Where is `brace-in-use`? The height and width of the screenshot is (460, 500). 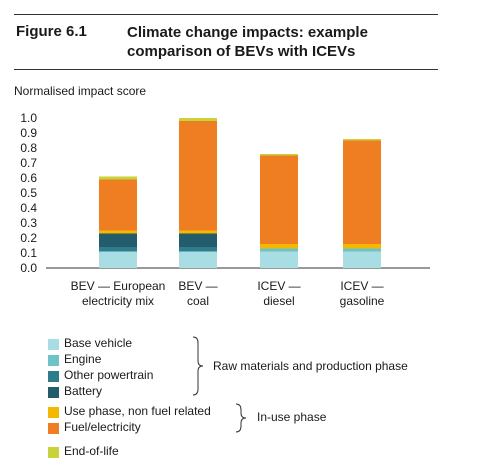
brace-in-use is located at coordinates (241, 418).